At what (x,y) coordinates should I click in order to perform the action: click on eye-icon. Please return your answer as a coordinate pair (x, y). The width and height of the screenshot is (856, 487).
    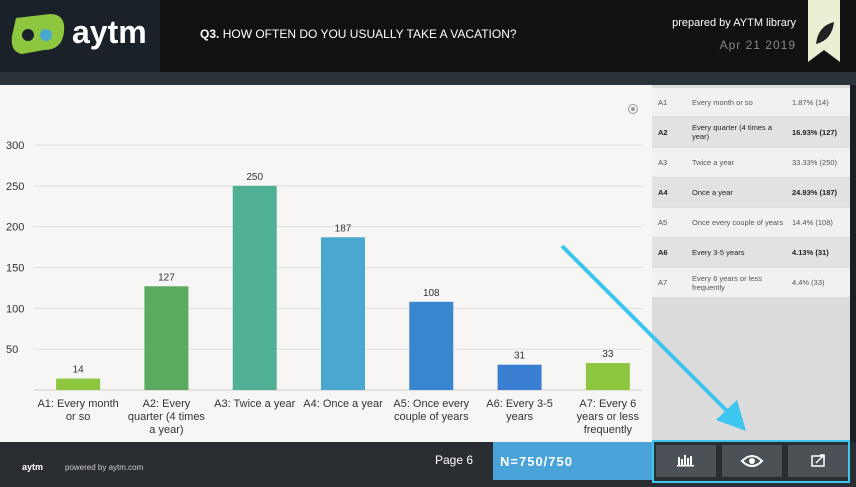
    Looking at the image, I should click on (752, 461).